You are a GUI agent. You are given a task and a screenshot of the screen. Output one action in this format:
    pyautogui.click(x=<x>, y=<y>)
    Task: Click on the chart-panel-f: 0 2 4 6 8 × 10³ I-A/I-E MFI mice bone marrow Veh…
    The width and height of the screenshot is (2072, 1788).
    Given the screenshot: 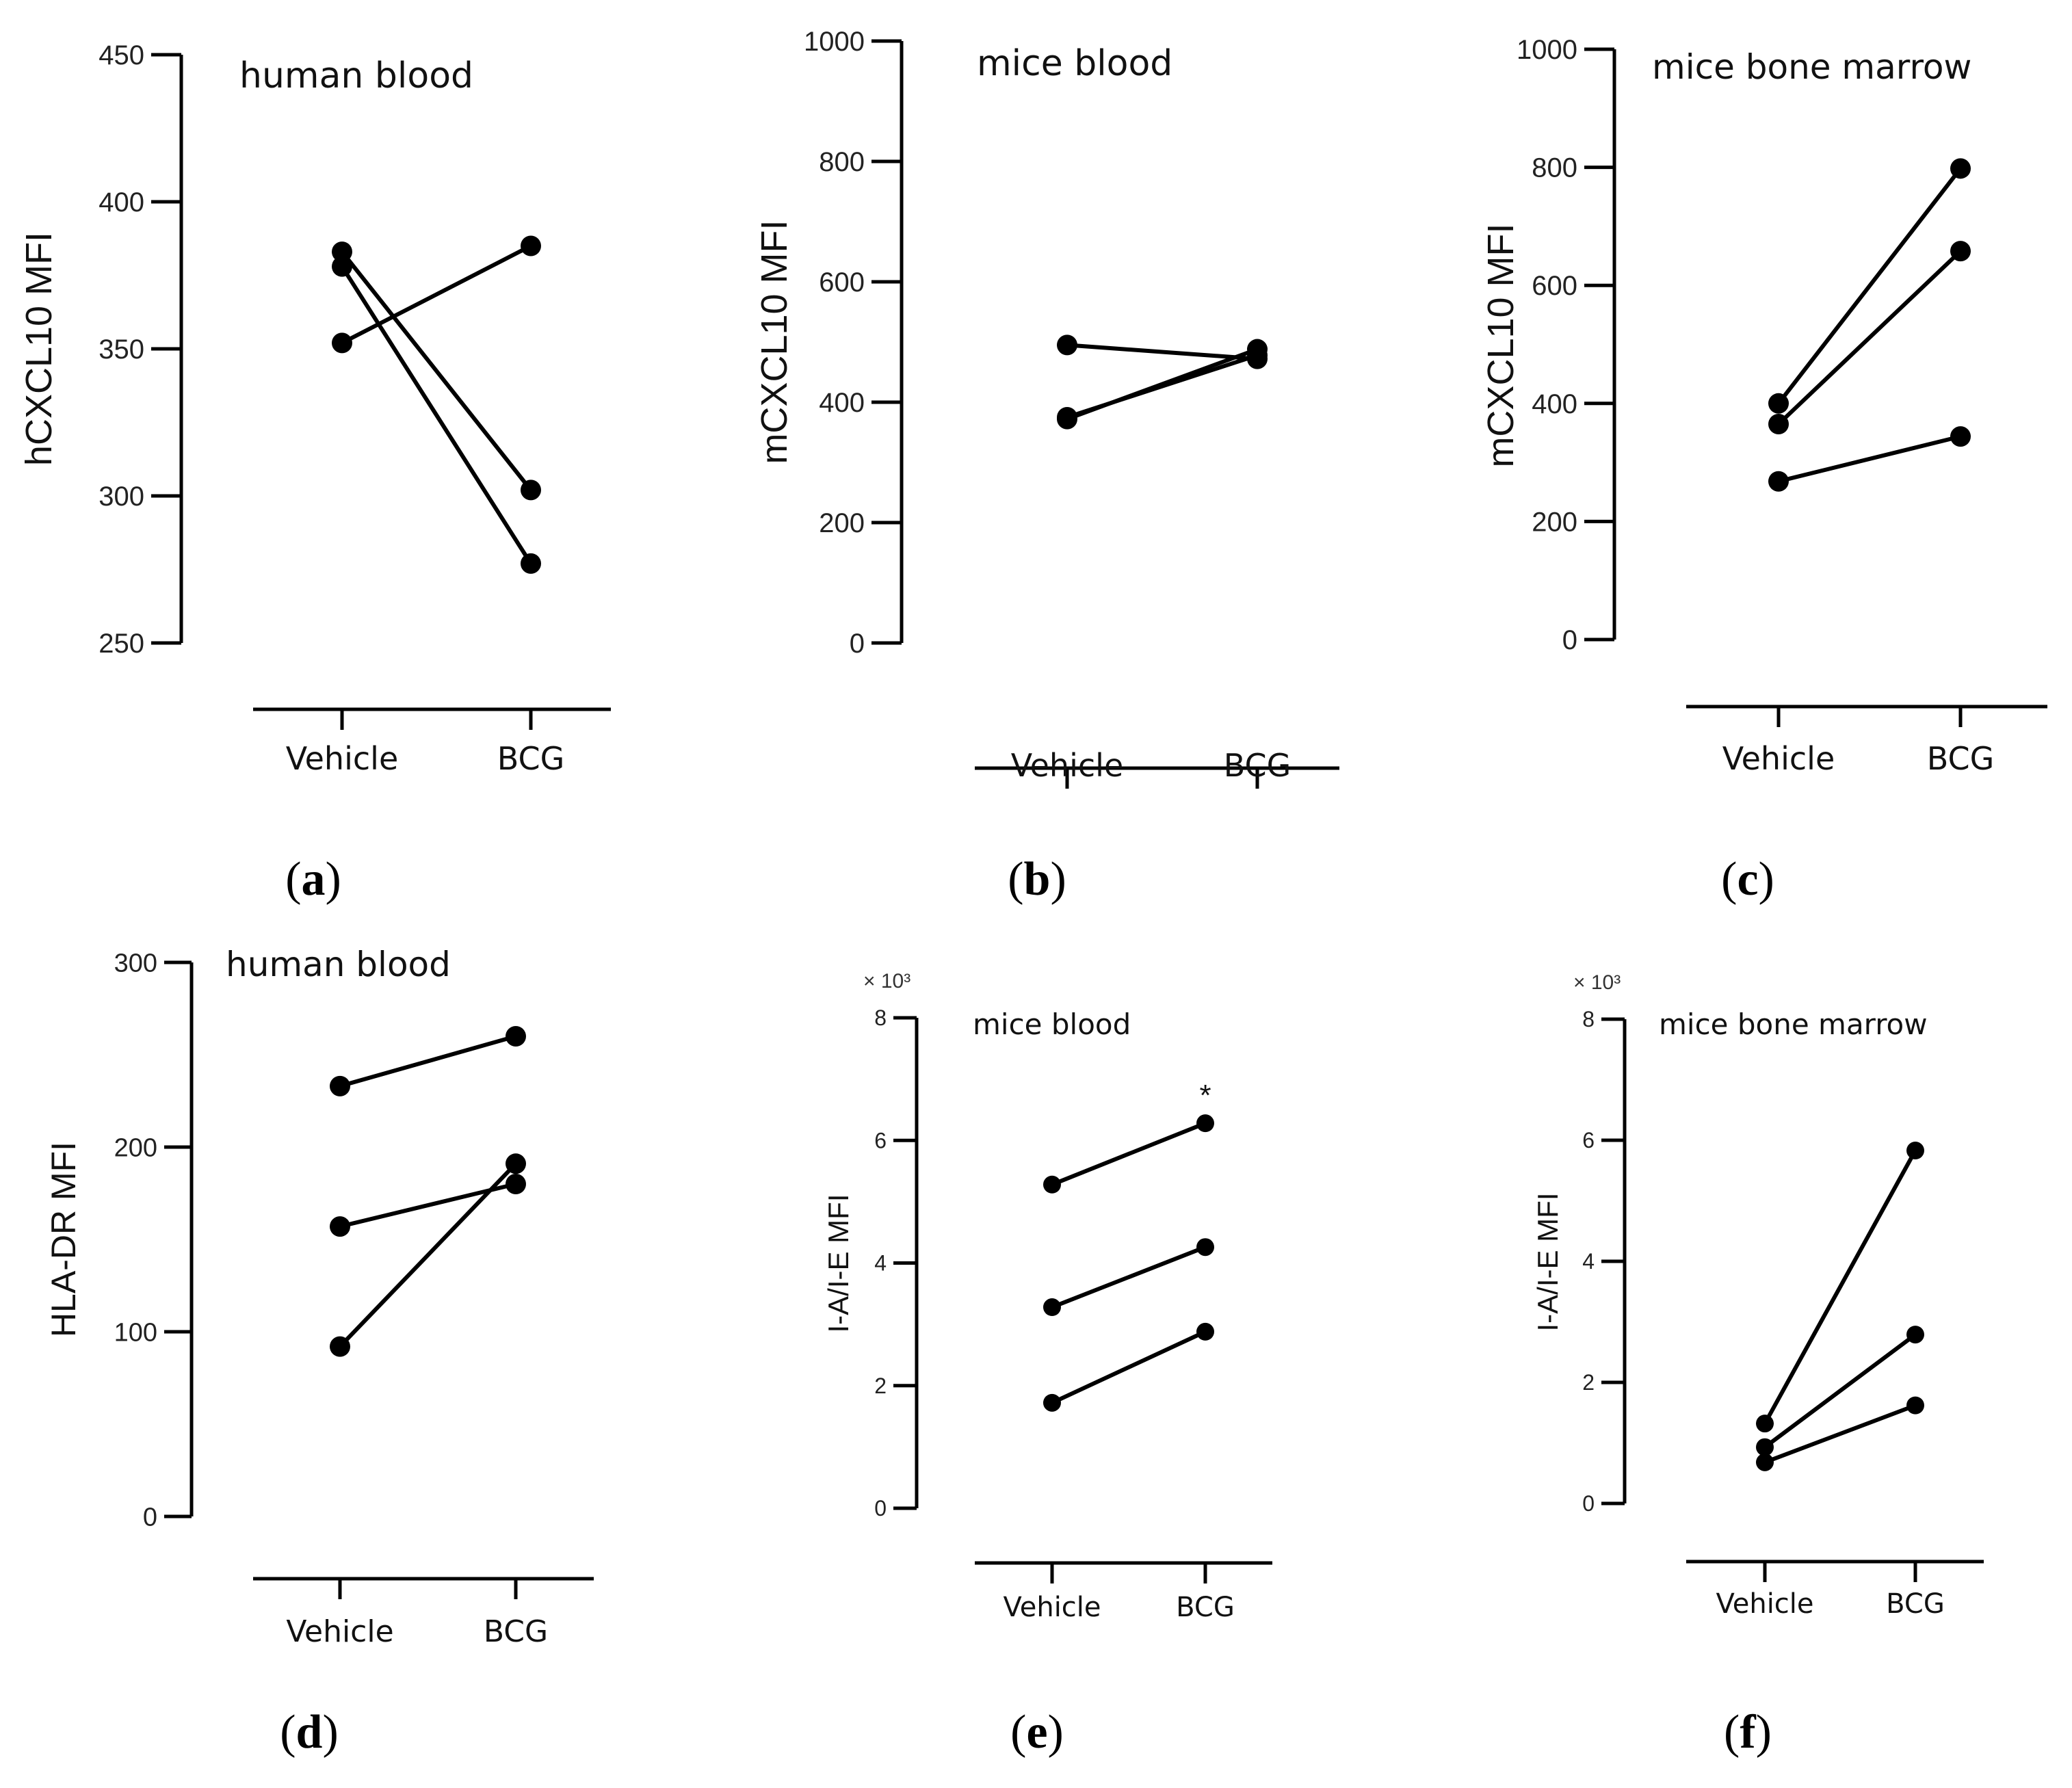 What is the action you would take?
    pyautogui.click(x=1758, y=1365)
    